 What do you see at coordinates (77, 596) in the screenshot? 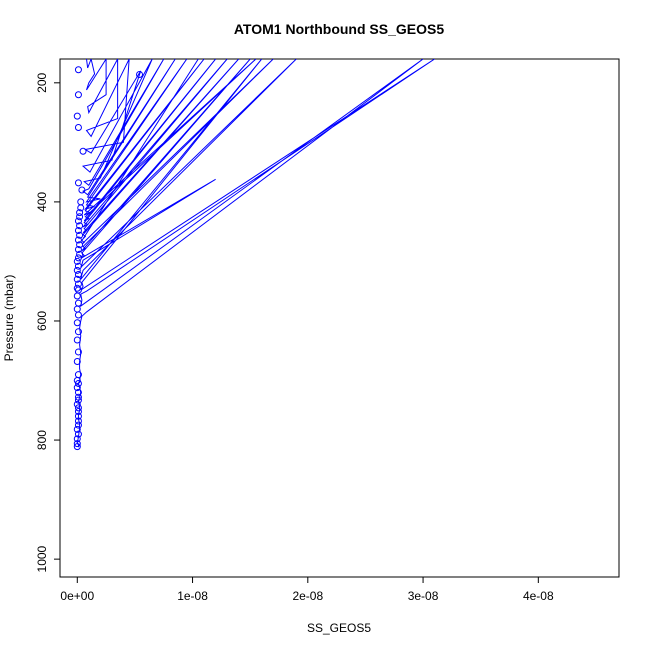
I see `x-tick-label: 0e+00` at bounding box center [77, 596].